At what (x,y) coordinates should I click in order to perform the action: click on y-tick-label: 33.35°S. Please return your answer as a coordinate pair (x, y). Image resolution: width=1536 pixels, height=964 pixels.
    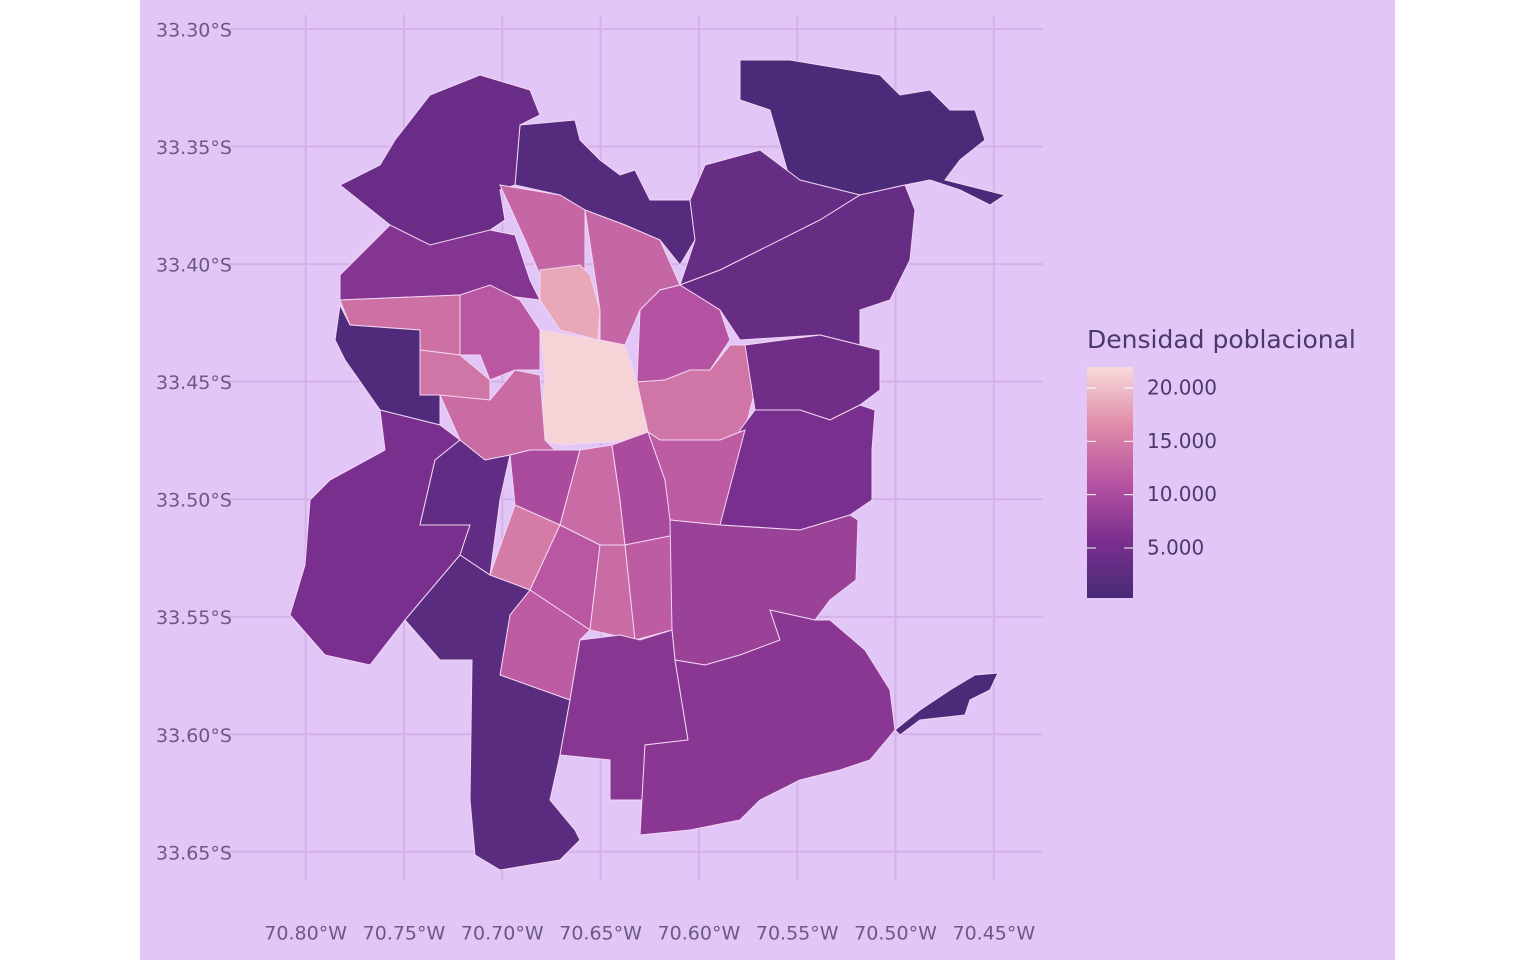
    Looking at the image, I should click on (194, 148).